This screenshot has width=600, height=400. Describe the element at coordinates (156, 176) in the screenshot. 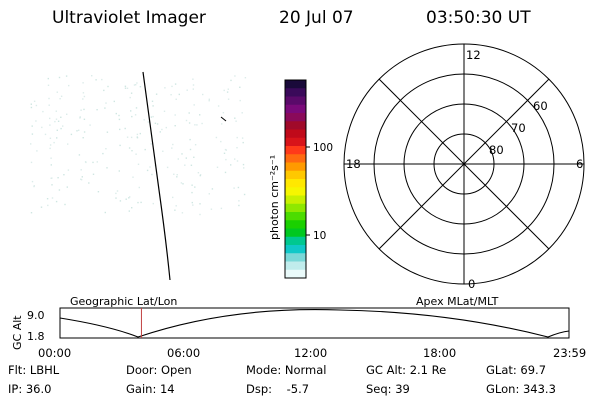

I see `earth-limb-curve` at that location.